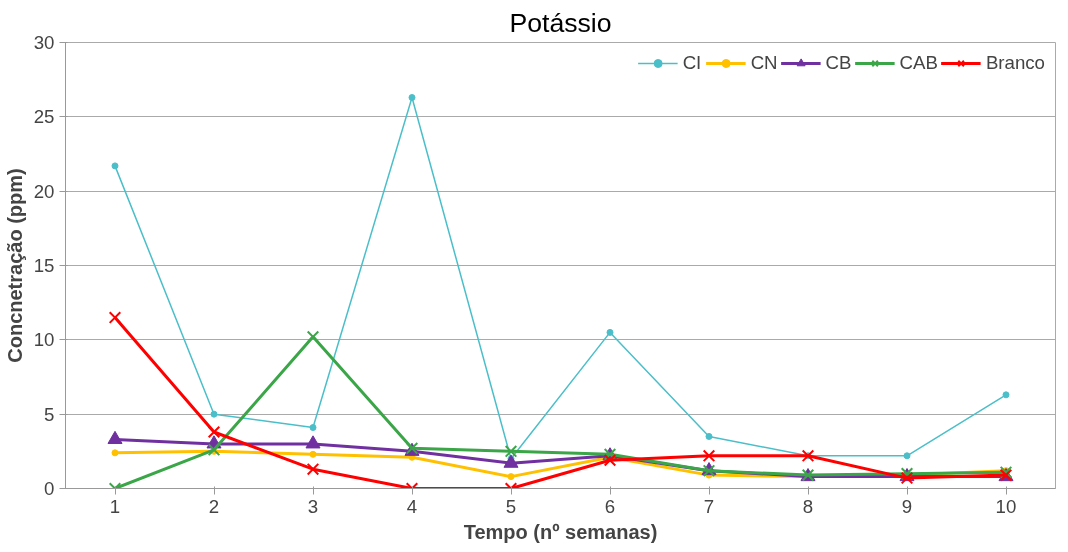 This screenshot has width=1068, height=552. I want to click on y-tick-label: 20, so click(44, 191).